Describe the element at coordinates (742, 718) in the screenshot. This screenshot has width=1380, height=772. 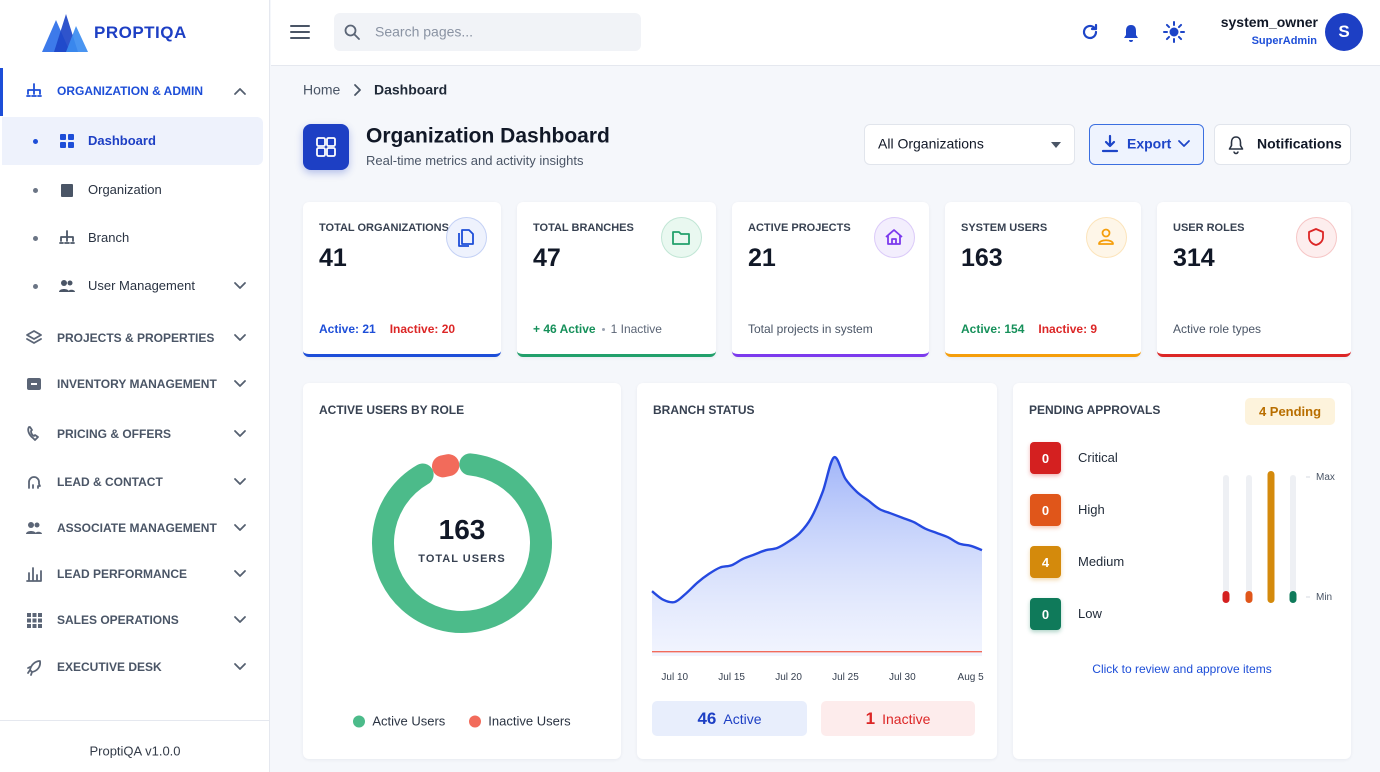
I see `status-label: Active` at that location.